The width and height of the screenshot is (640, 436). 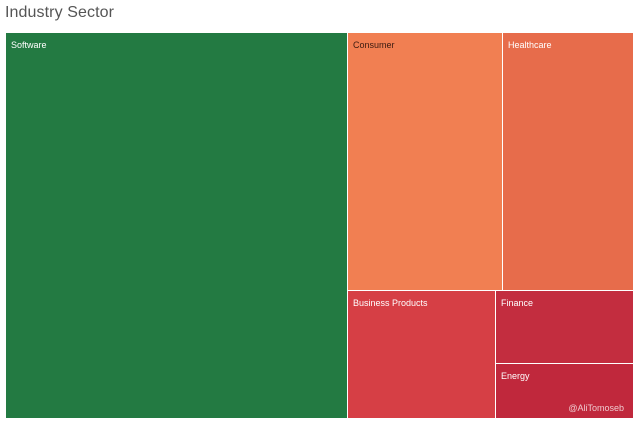 I want to click on treemap-tile-healthcare: Healthcare, so click(x=568, y=162).